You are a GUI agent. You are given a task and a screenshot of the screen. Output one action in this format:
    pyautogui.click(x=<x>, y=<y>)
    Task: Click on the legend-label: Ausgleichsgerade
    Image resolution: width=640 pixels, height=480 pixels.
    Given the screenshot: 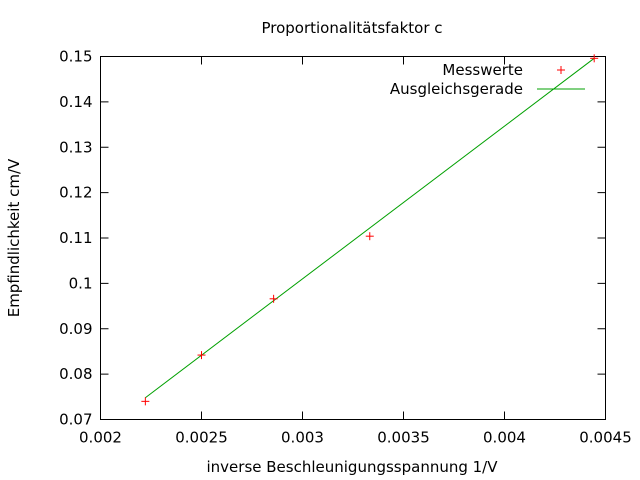 What is the action you would take?
    pyautogui.click(x=456, y=89)
    